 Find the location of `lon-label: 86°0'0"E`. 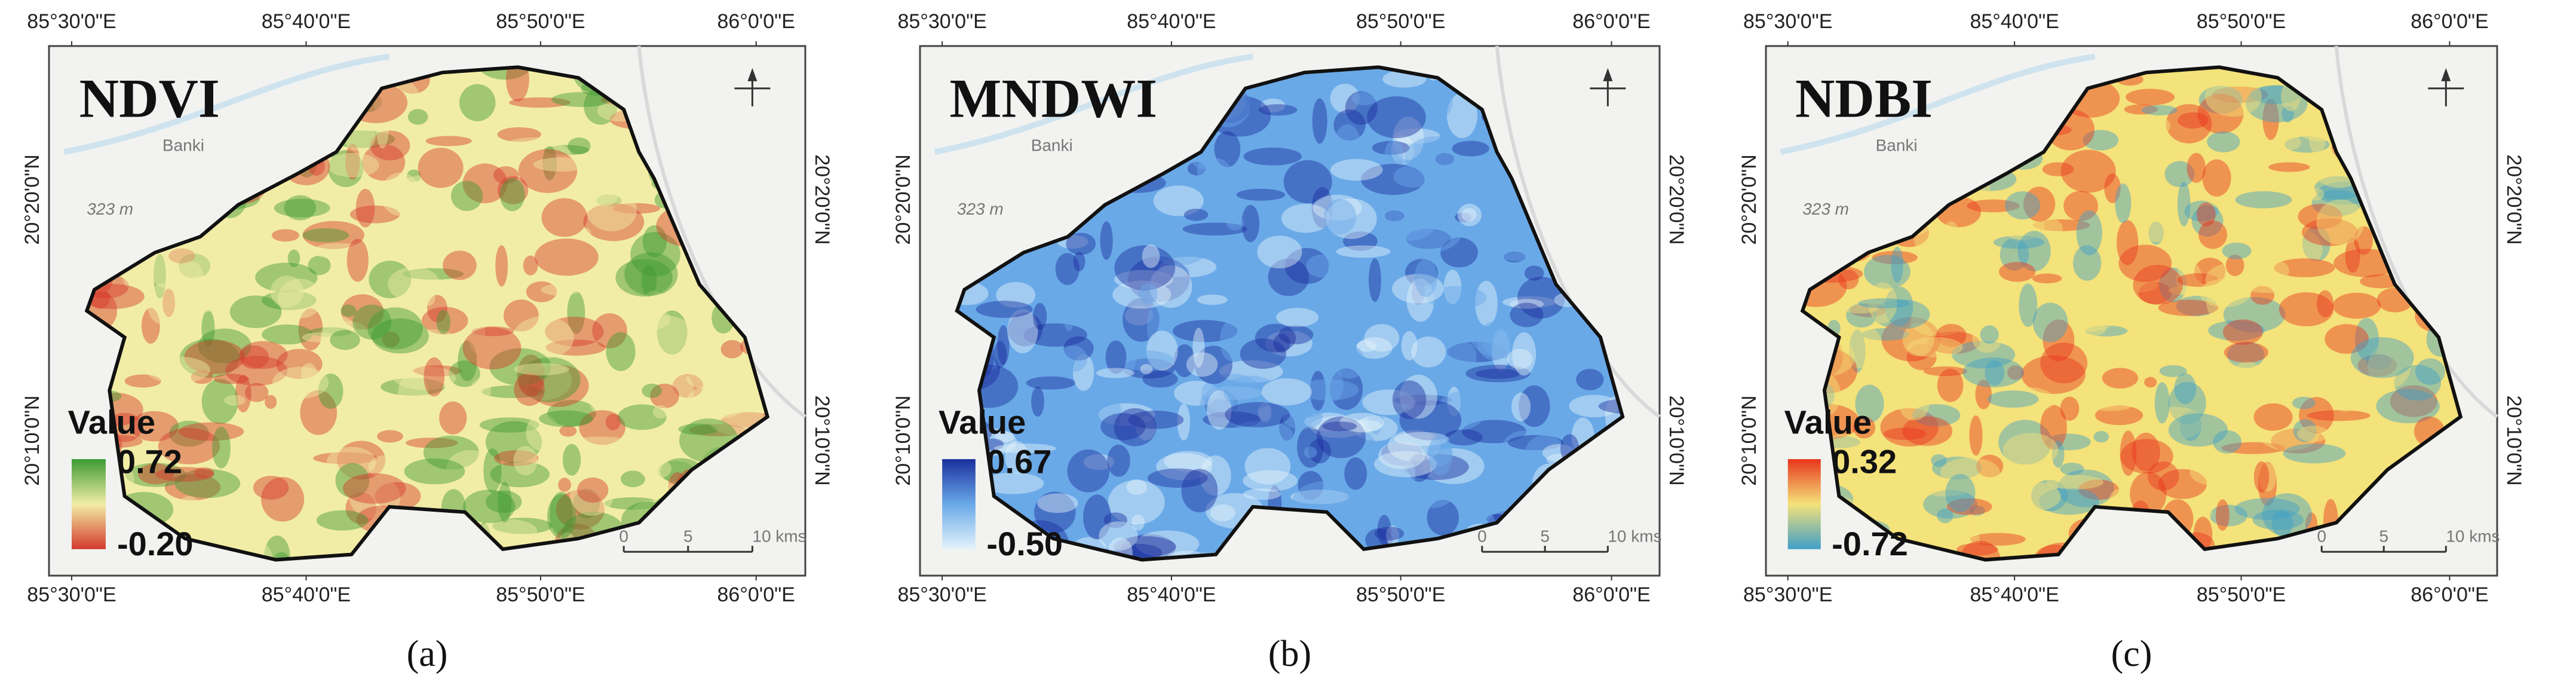

lon-label: 86°0'0"E is located at coordinates (756, 594).